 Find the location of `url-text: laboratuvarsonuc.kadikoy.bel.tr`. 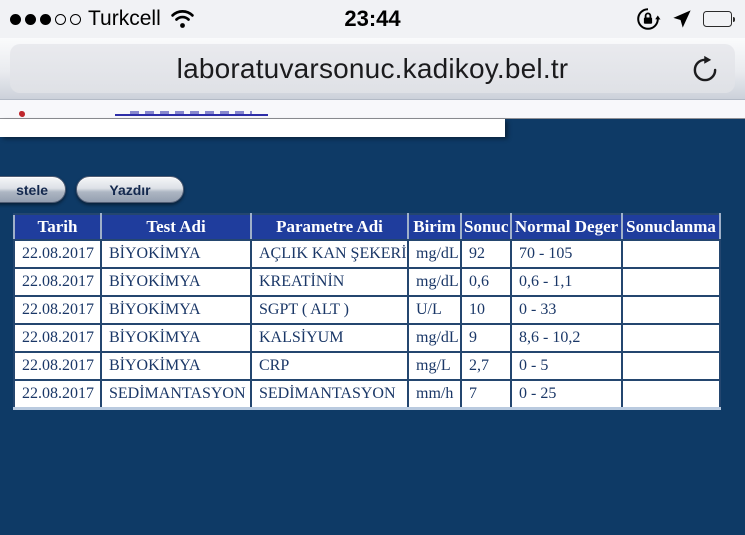

url-text: laboratuvarsonuc.kadikoy.bel.tr is located at coordinates (372, 68).